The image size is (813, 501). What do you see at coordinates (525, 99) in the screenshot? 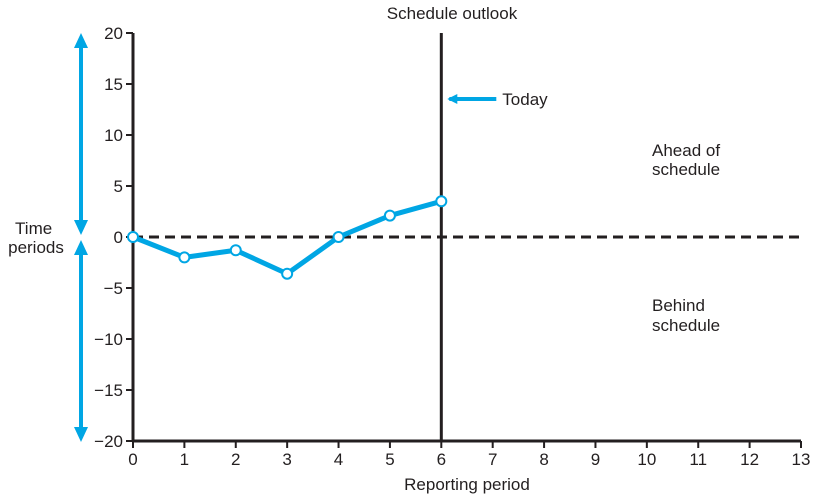
I see `today-label: Today` at bounding box center [525, 99].